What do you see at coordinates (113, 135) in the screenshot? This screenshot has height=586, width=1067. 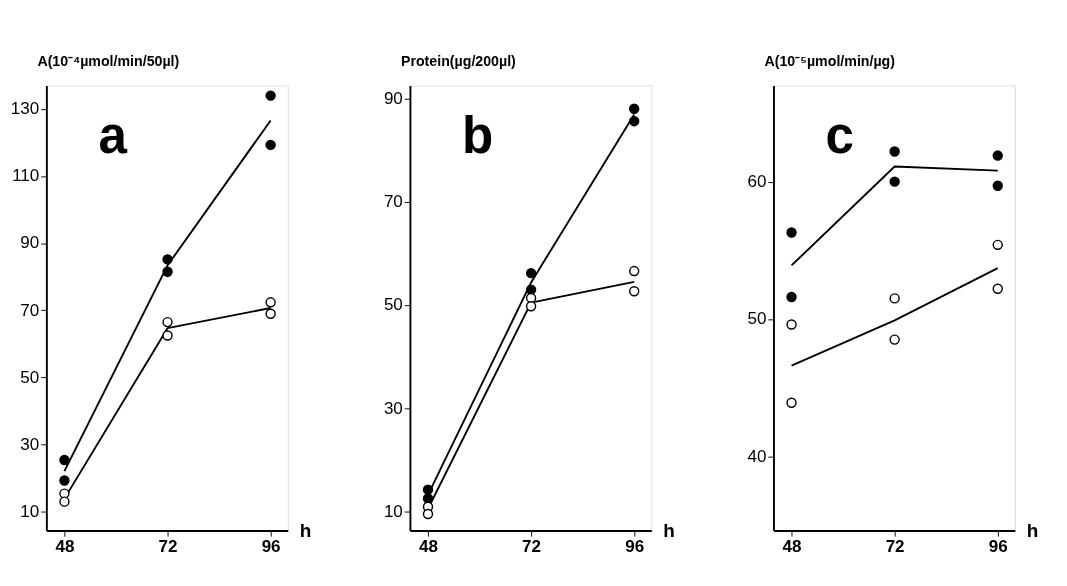 I see `annotation: a` at bounding box center [113, 135].